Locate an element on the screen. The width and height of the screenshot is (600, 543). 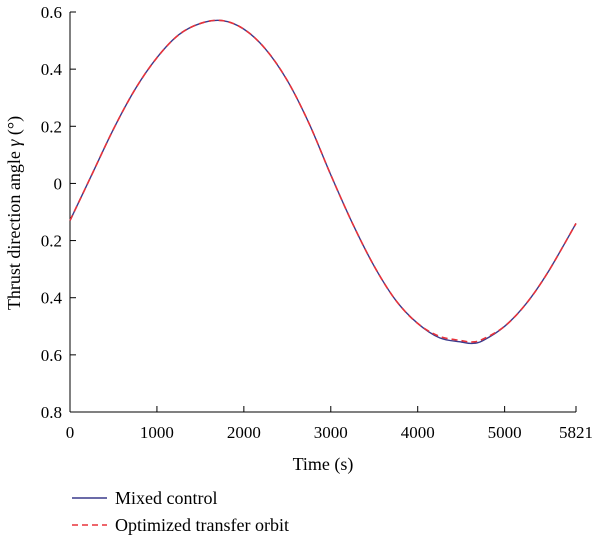
legend-label-2: Optimized transfer orbit is located at coordinates (202, 525).